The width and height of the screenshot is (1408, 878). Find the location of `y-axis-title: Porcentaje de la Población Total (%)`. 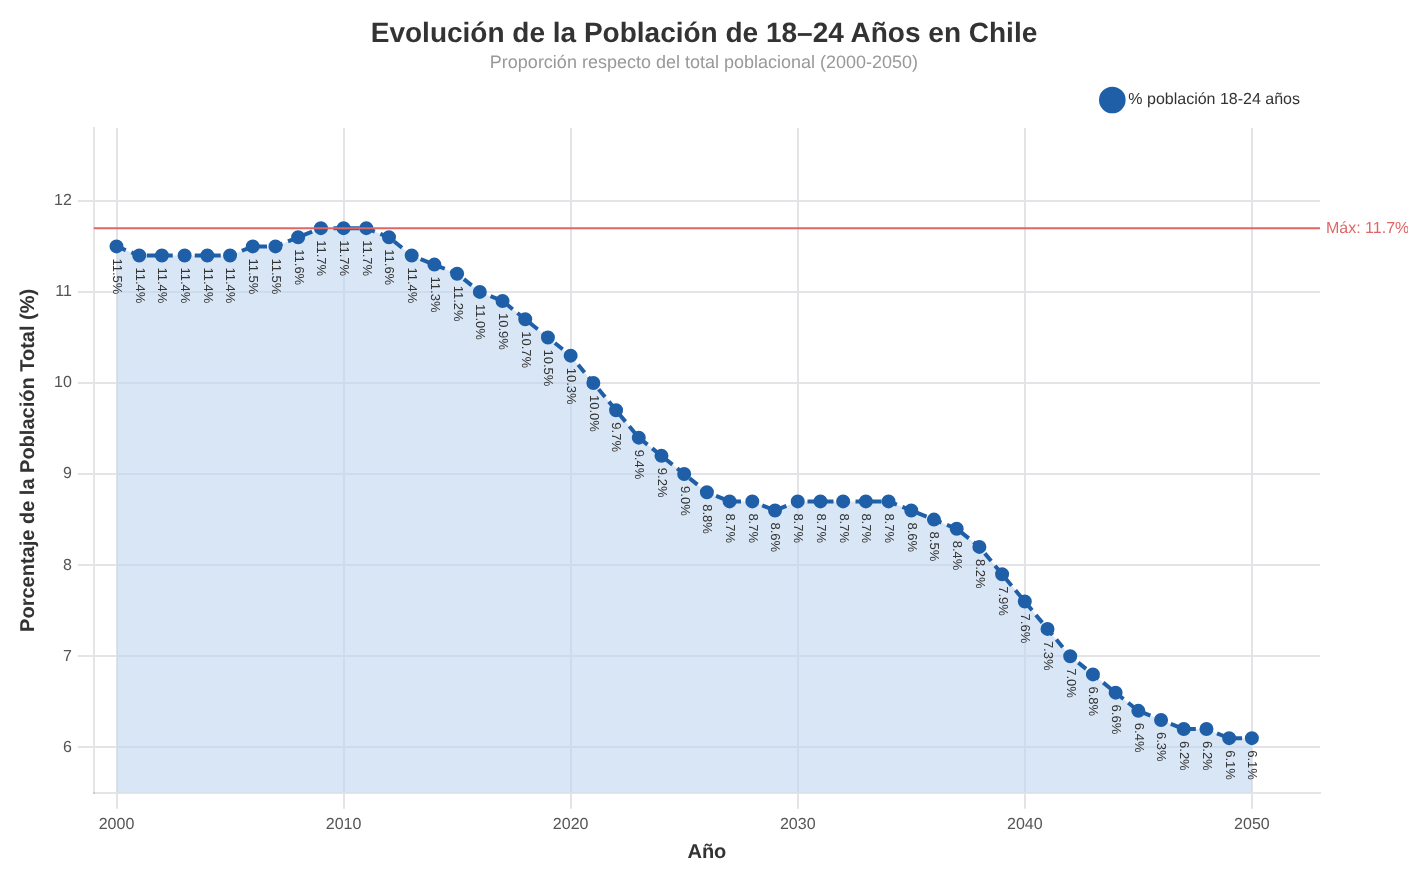

y-axis-title: Porcentaje de la Población Total (%) is located at coordinates (28, 460).